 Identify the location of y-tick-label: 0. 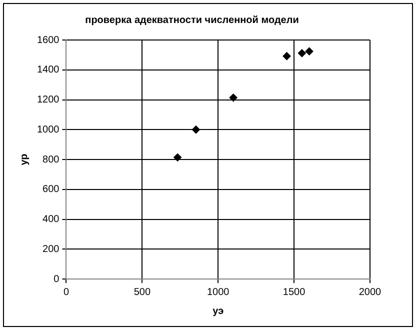
(57, 279).